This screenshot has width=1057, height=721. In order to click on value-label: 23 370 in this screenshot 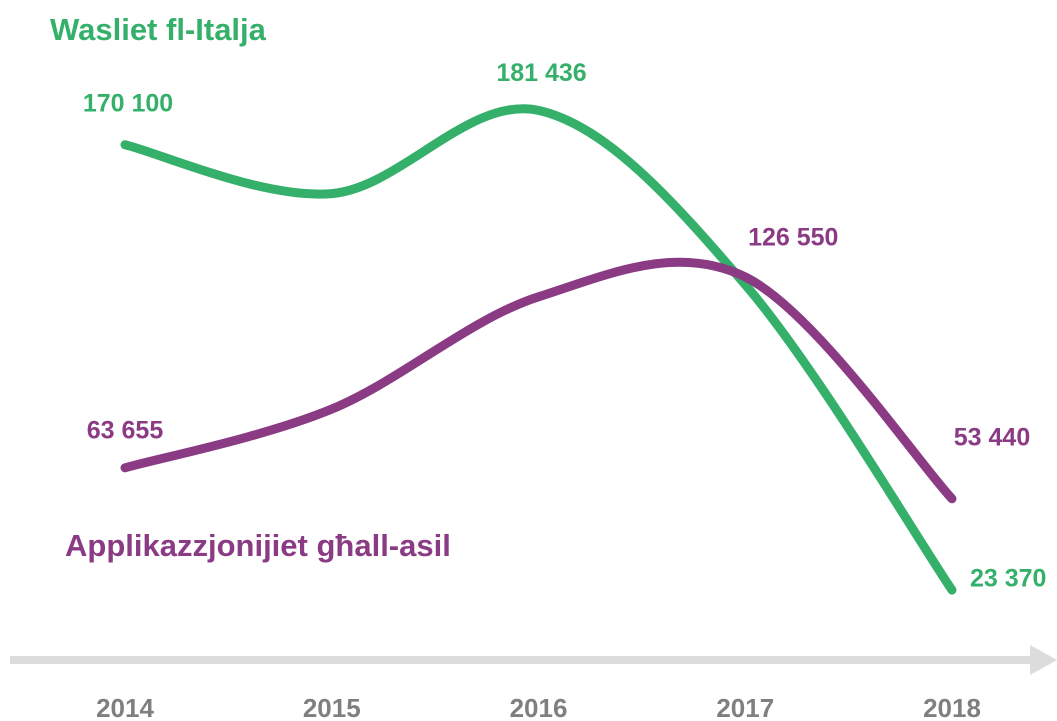, I will do `click(1008, 579)`.